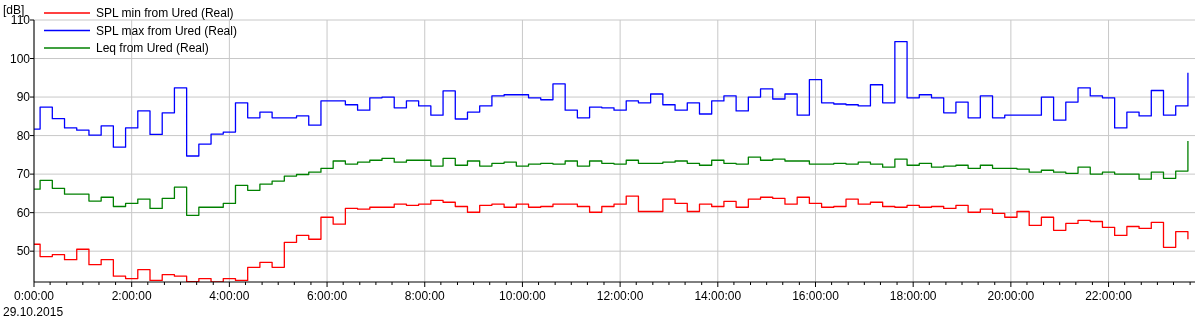 The image size is (1198, 324). Describe the element at coordinates (23, 251) in the screenshot. I see `y-tick-label: 50` at that location.